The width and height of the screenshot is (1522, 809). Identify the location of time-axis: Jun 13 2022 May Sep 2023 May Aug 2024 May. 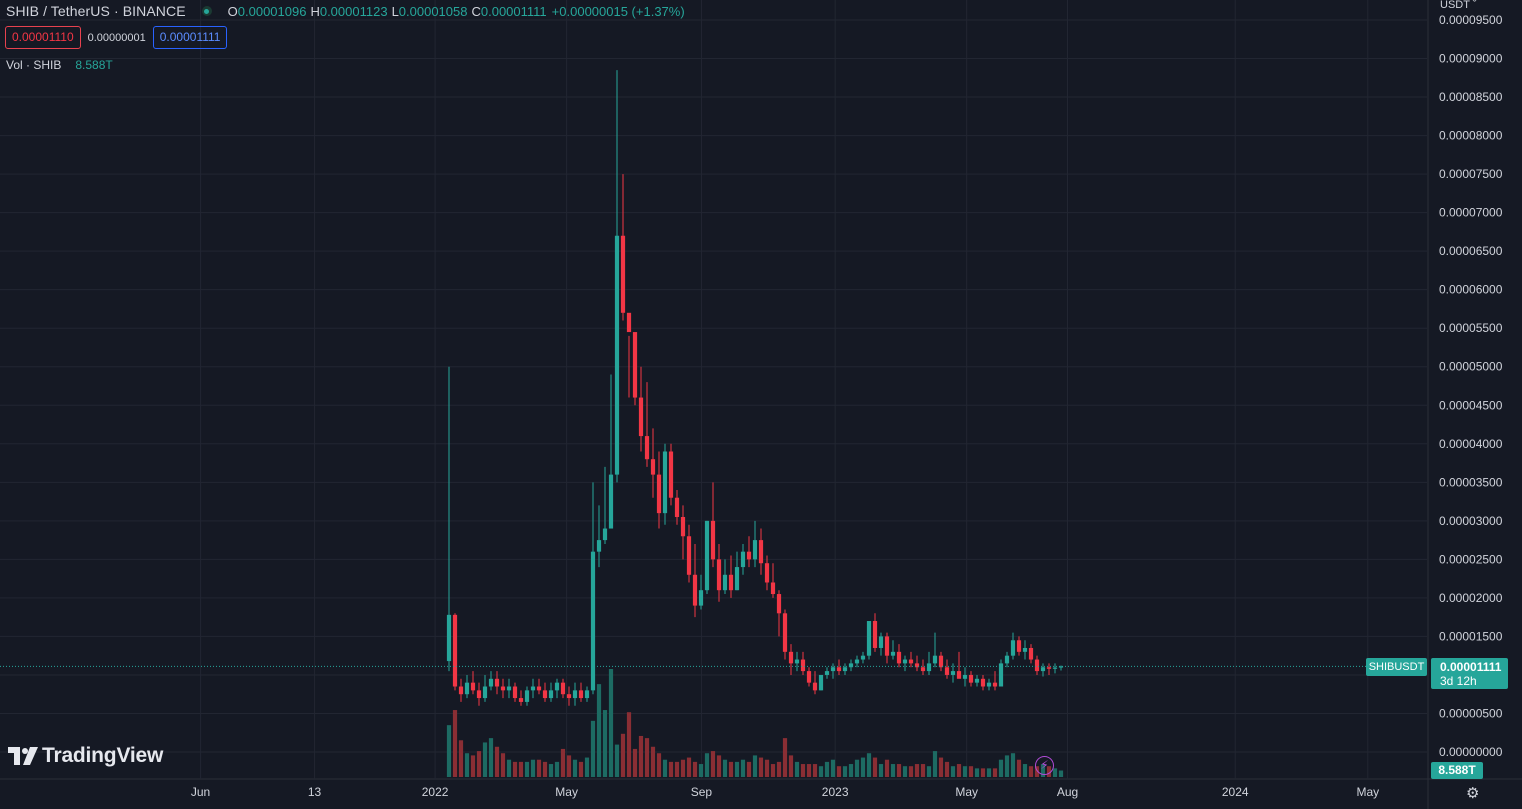
(785, 792).